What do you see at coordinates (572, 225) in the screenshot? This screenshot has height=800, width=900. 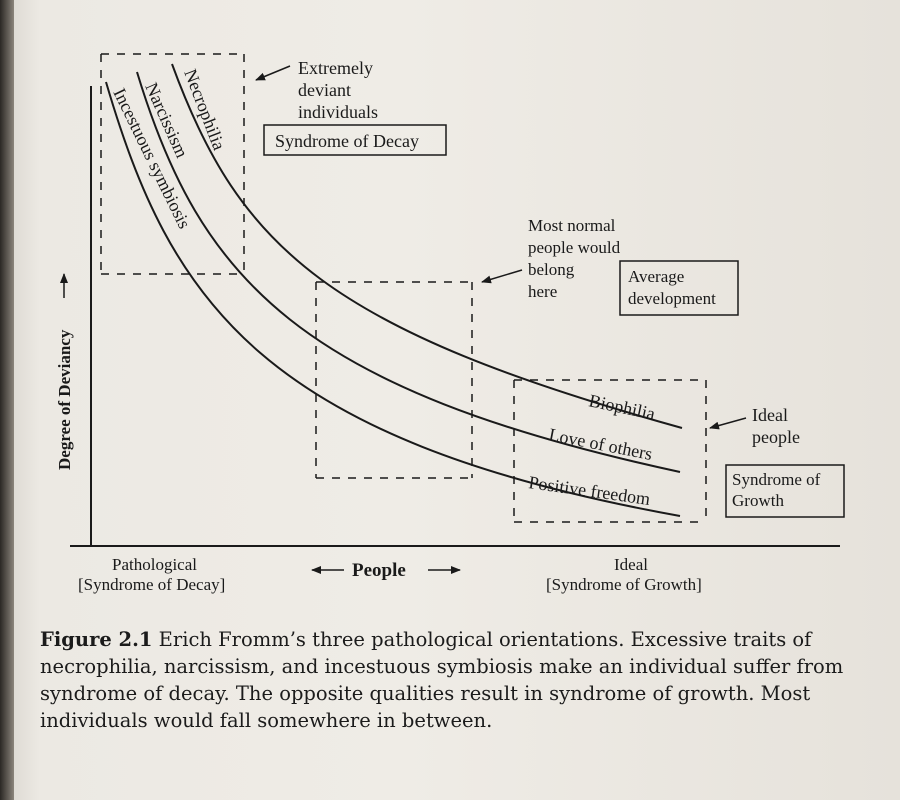 I see `svg-text: Most normal` at bounding box center [572, 225].